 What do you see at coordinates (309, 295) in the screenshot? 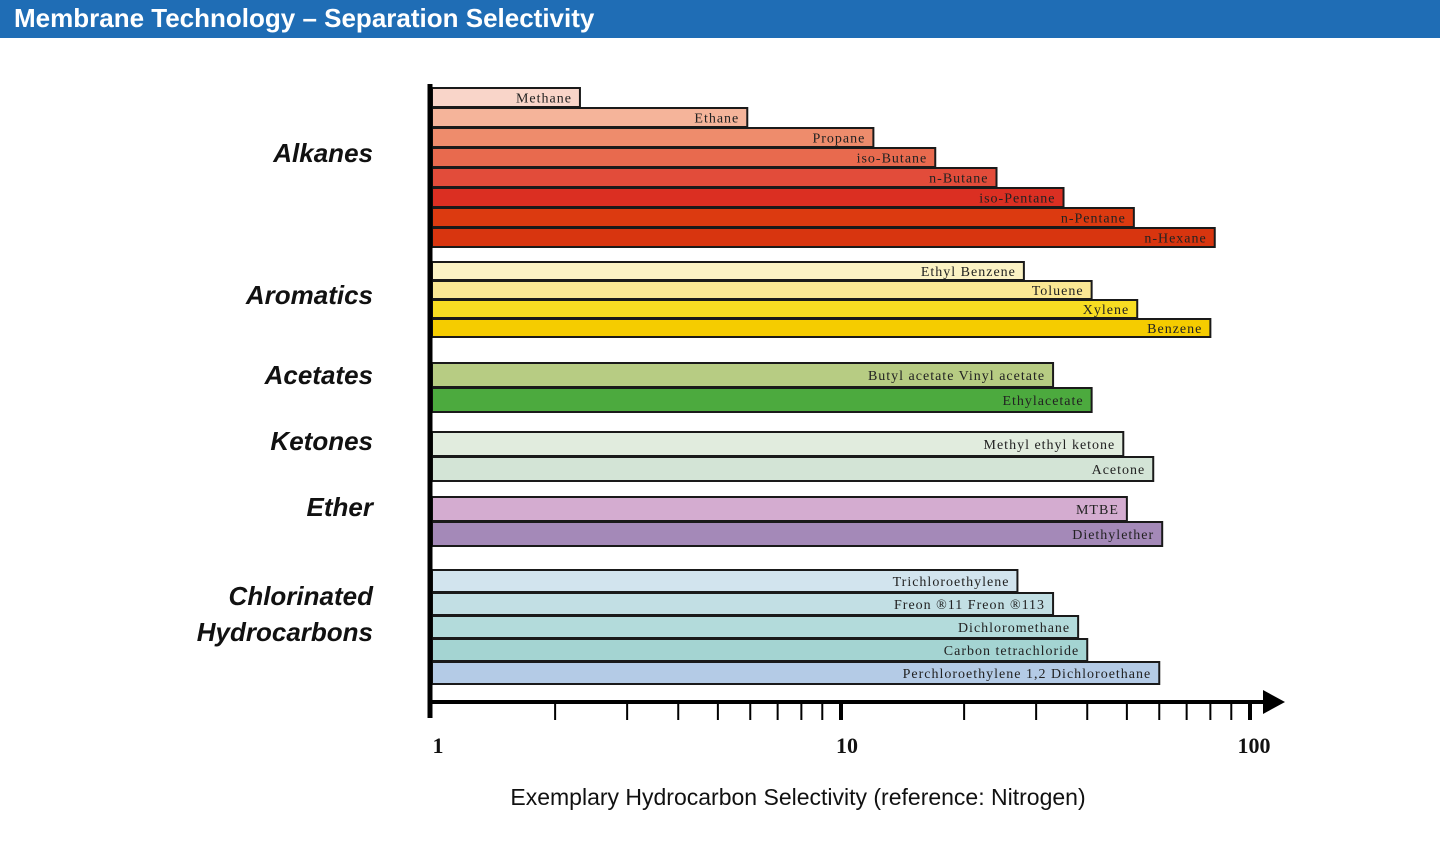
I see `group-label-aromatics: Aromatics` at bounding box center [309, 295].